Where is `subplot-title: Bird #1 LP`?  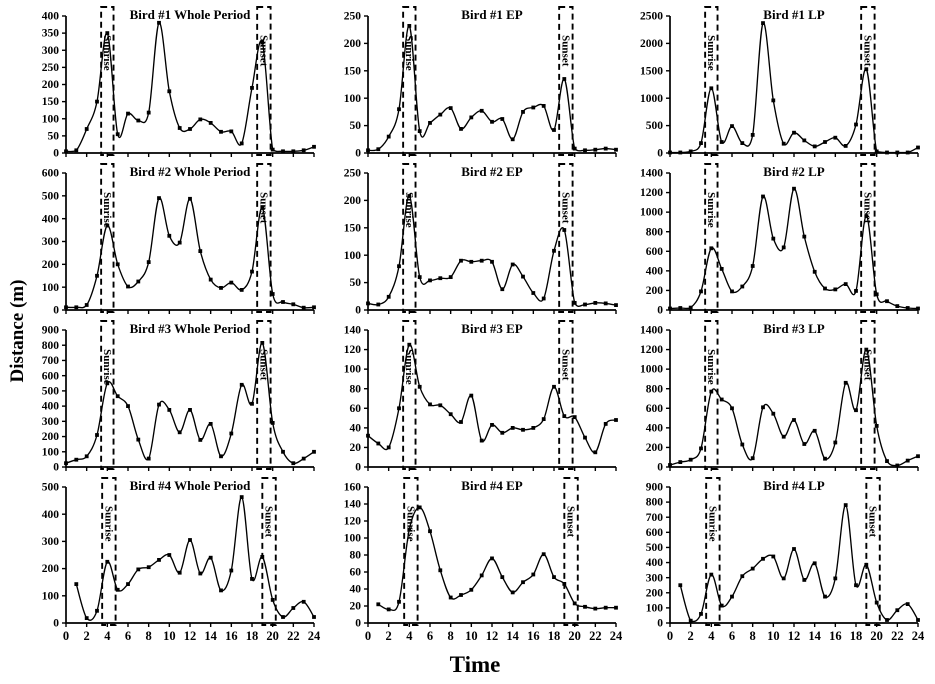
subplot-title: Bird #1 LP is located at coordinates (793, 14).